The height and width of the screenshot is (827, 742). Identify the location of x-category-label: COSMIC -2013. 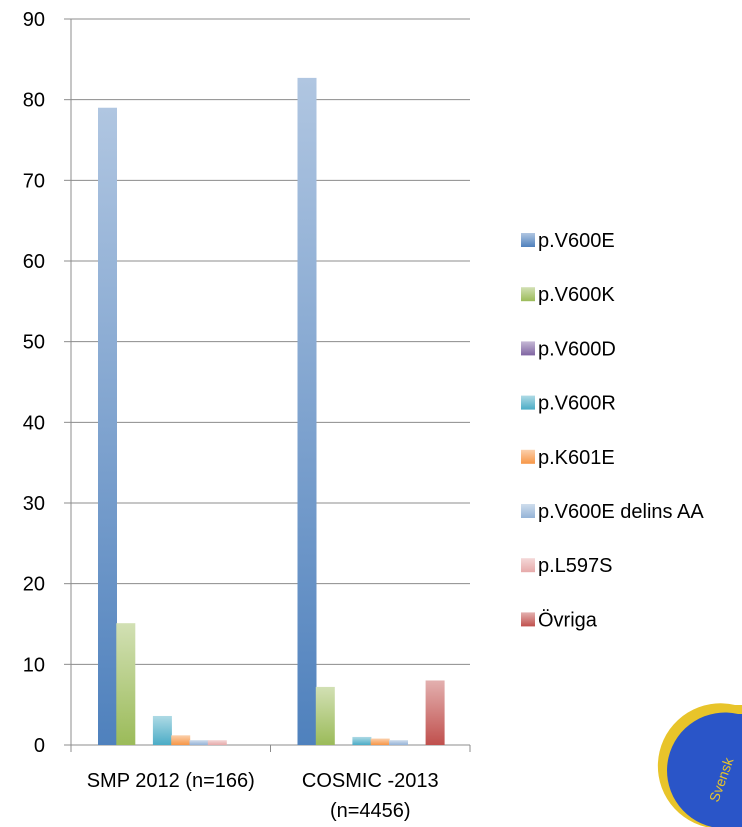
(370, 781).